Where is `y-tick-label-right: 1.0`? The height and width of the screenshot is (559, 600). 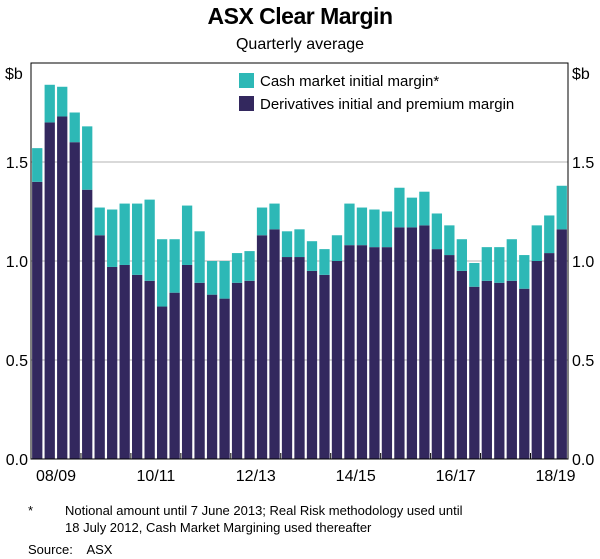 y-tick-label-right: 1.0 is located at coordinates (583, 262).